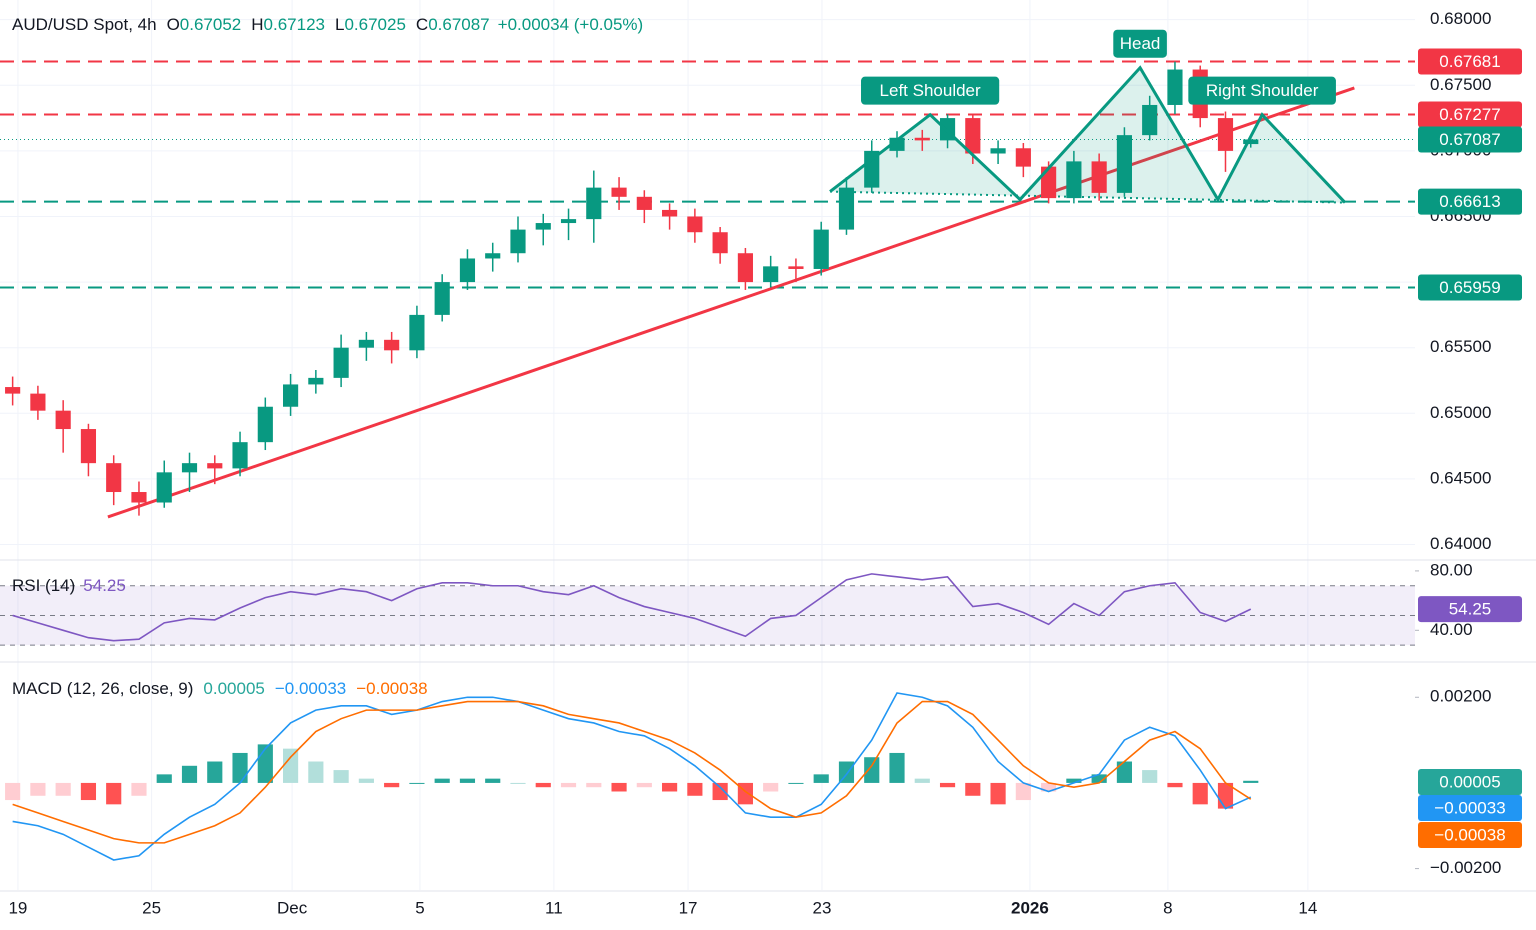 The width and height of the screenshot is (1536, 930). What do you see at coordinates (1460, 412) in the screenshot?
I see `y-tick-label: 0.65000` at bounding box center [1460, 412].